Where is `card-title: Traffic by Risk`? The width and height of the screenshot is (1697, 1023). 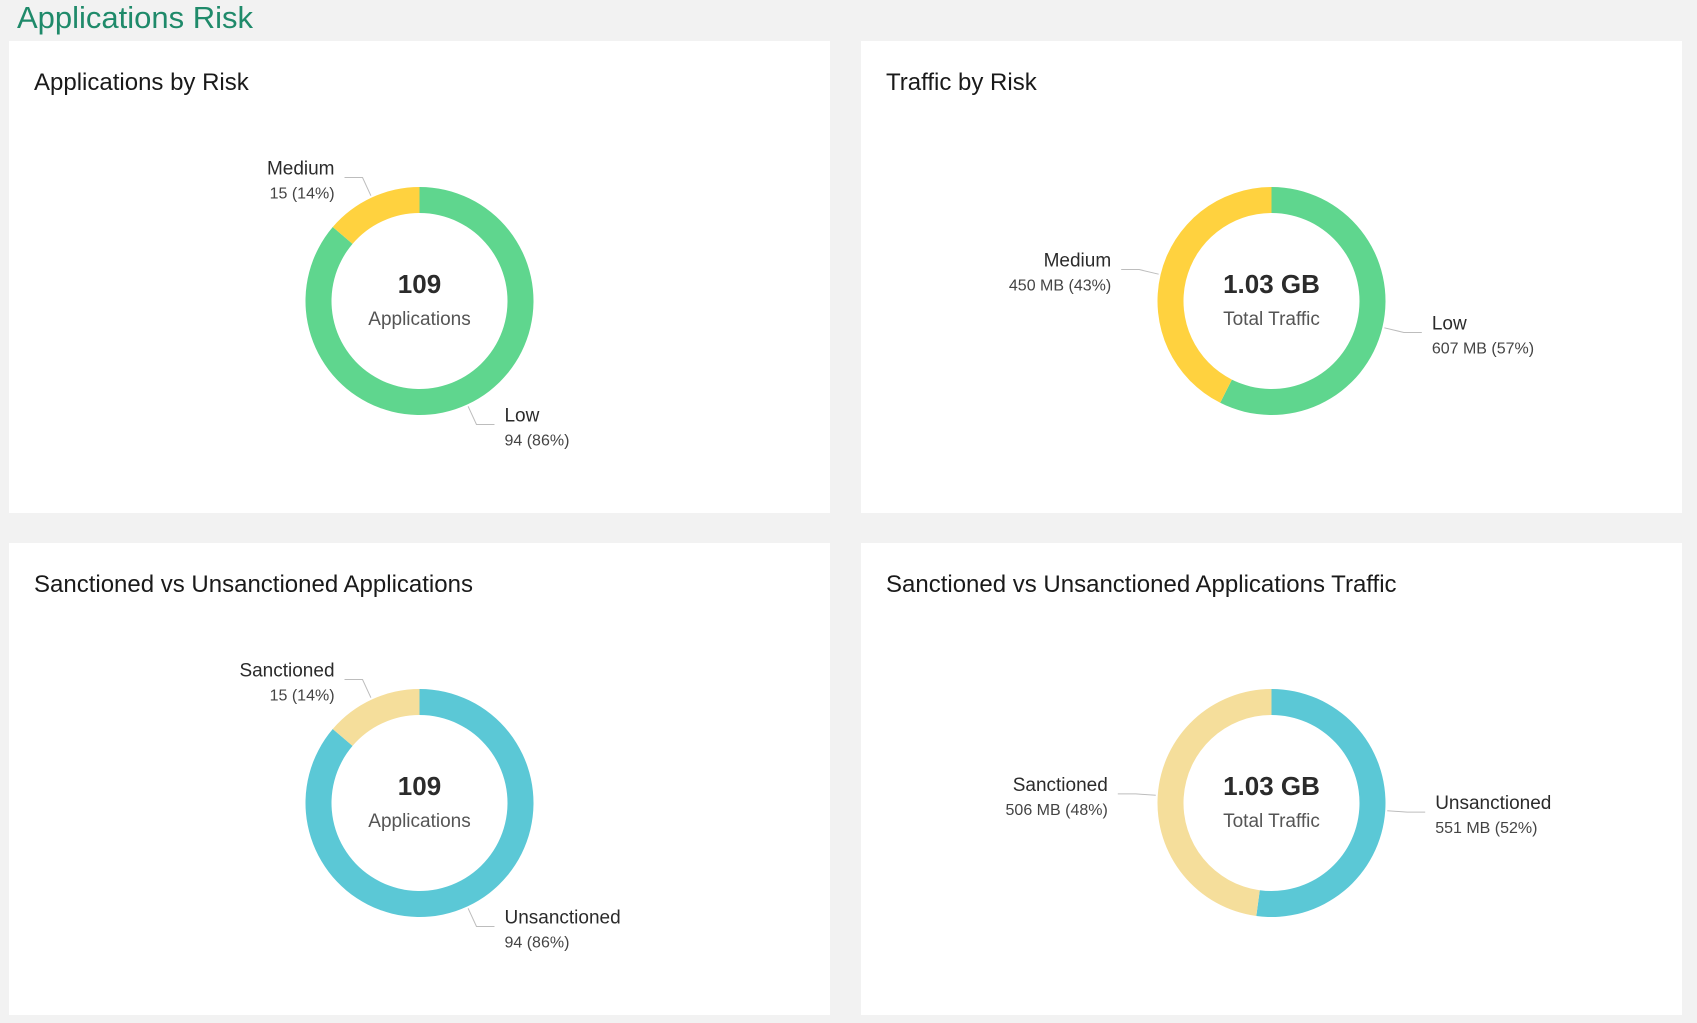
card-title: Traffic by Risk is located at coordinates (961, 82).